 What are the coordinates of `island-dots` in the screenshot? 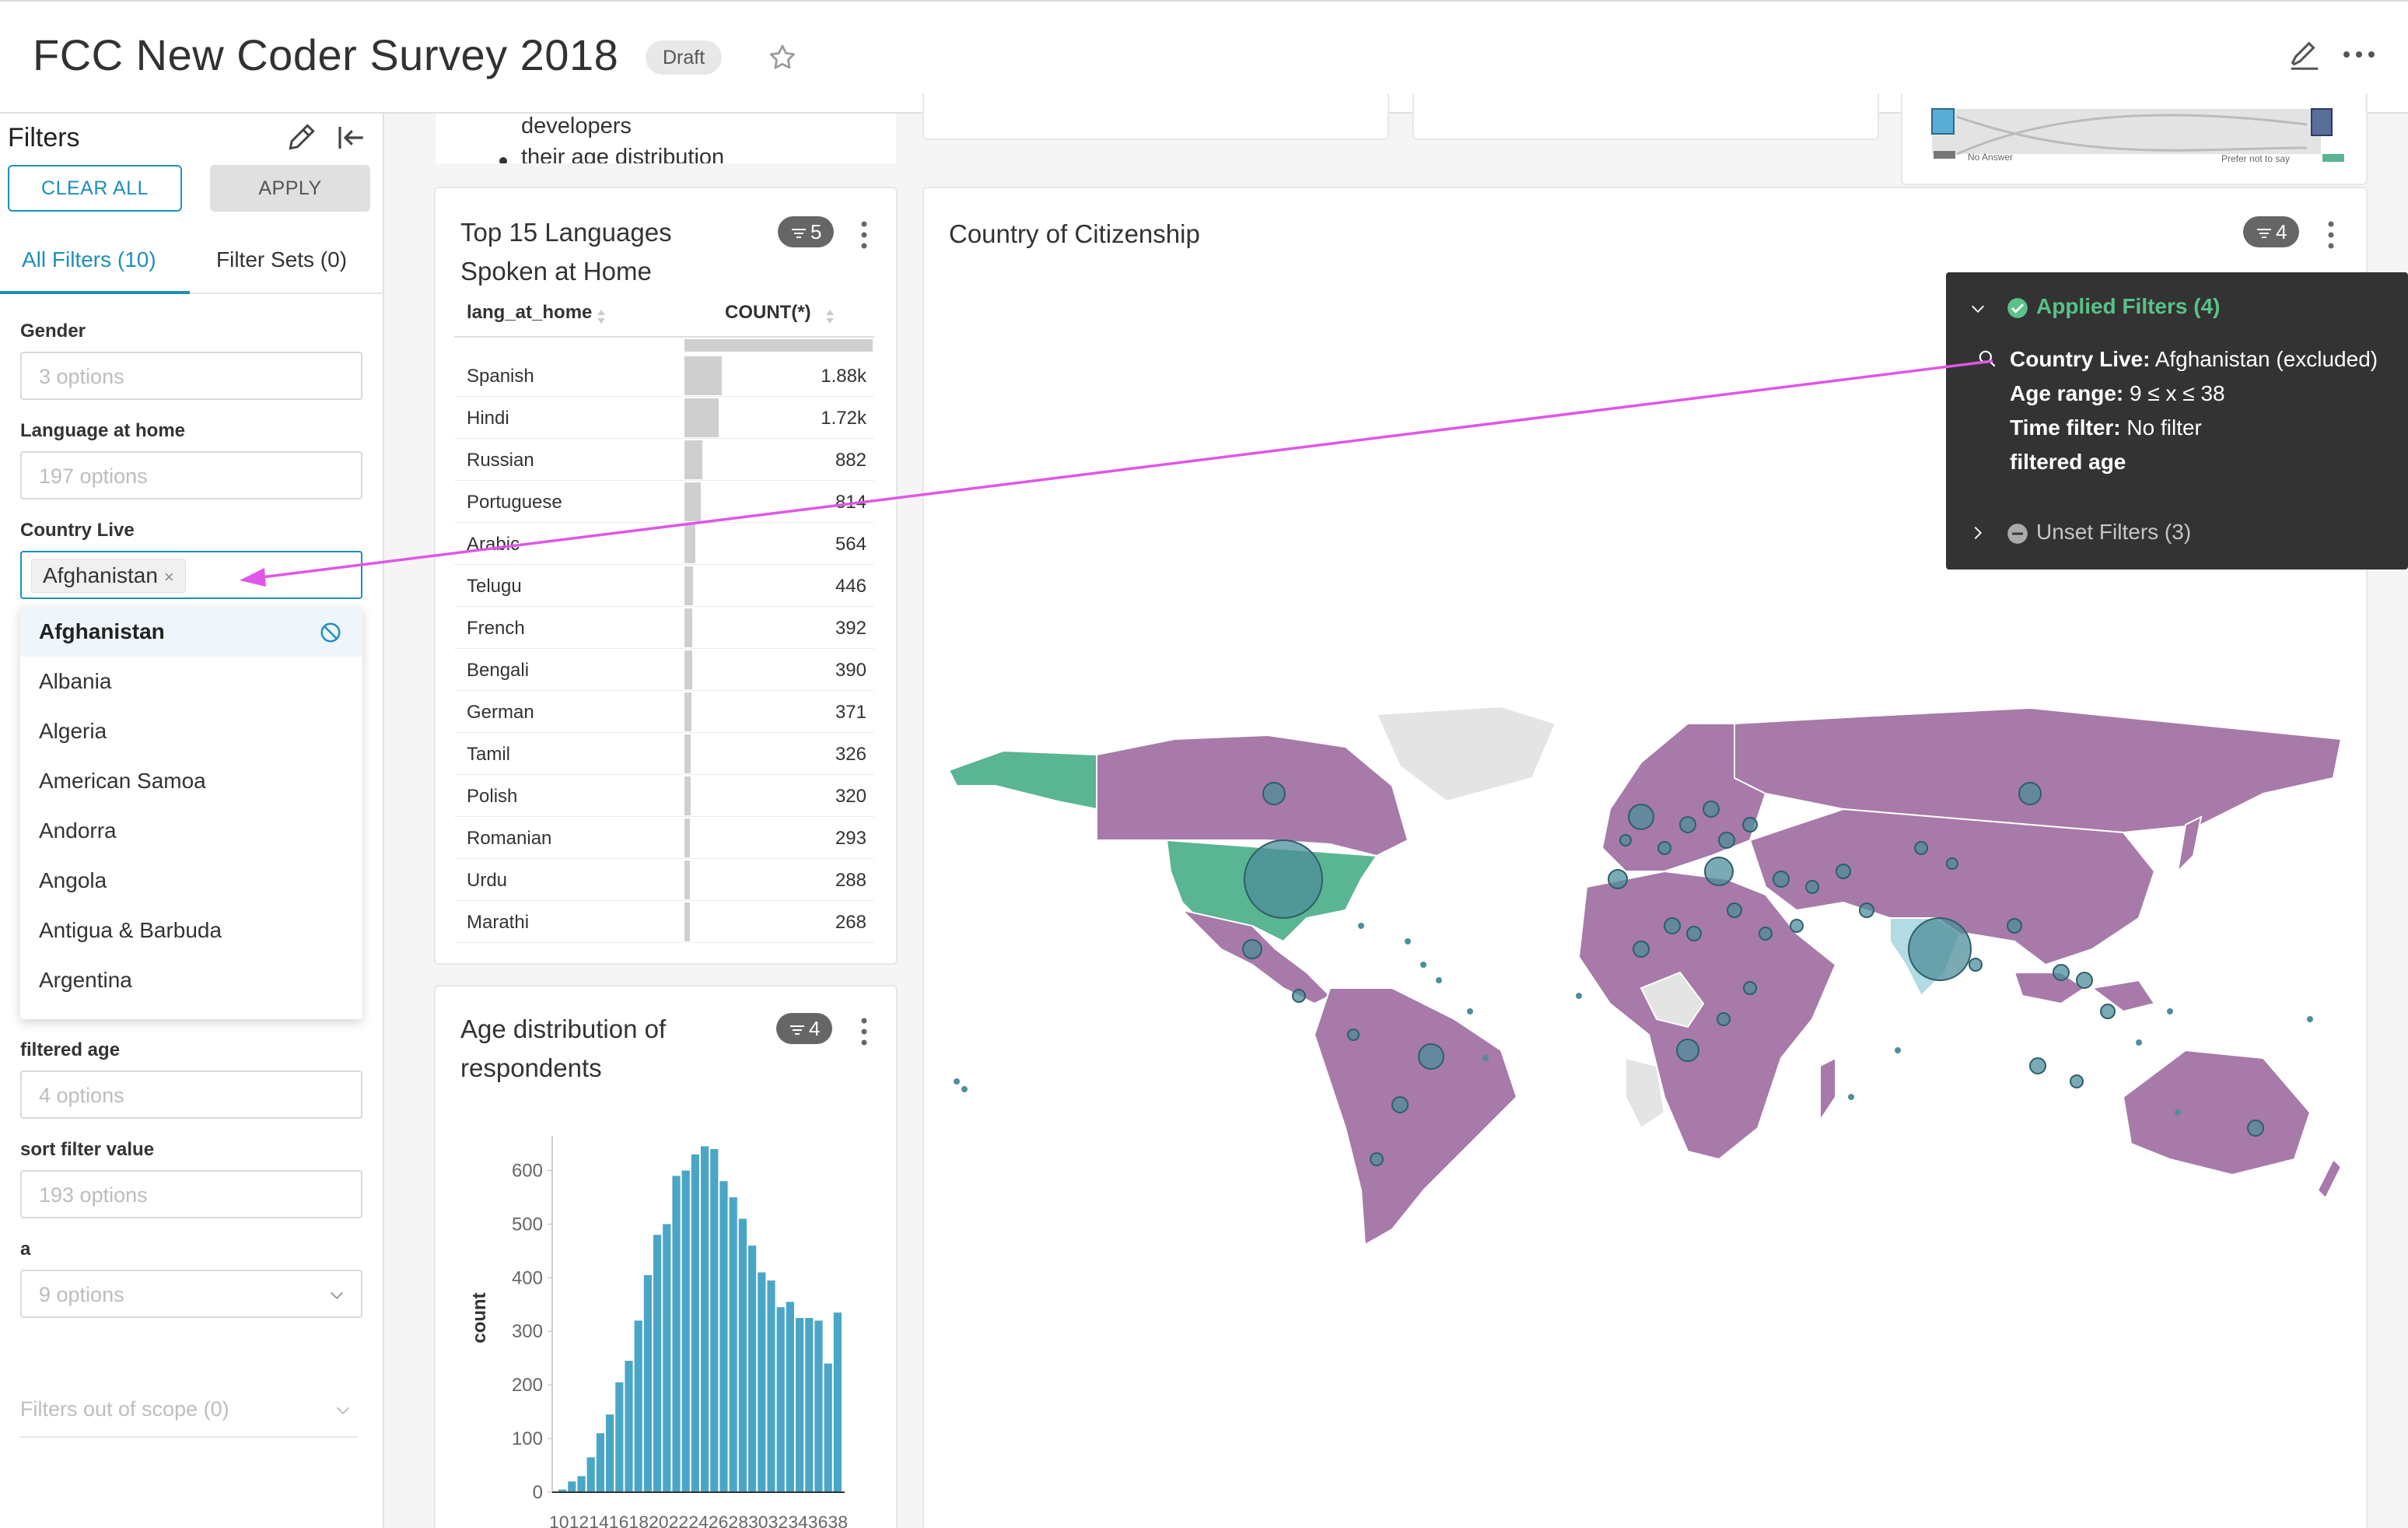 It's located at (1633, 1019).